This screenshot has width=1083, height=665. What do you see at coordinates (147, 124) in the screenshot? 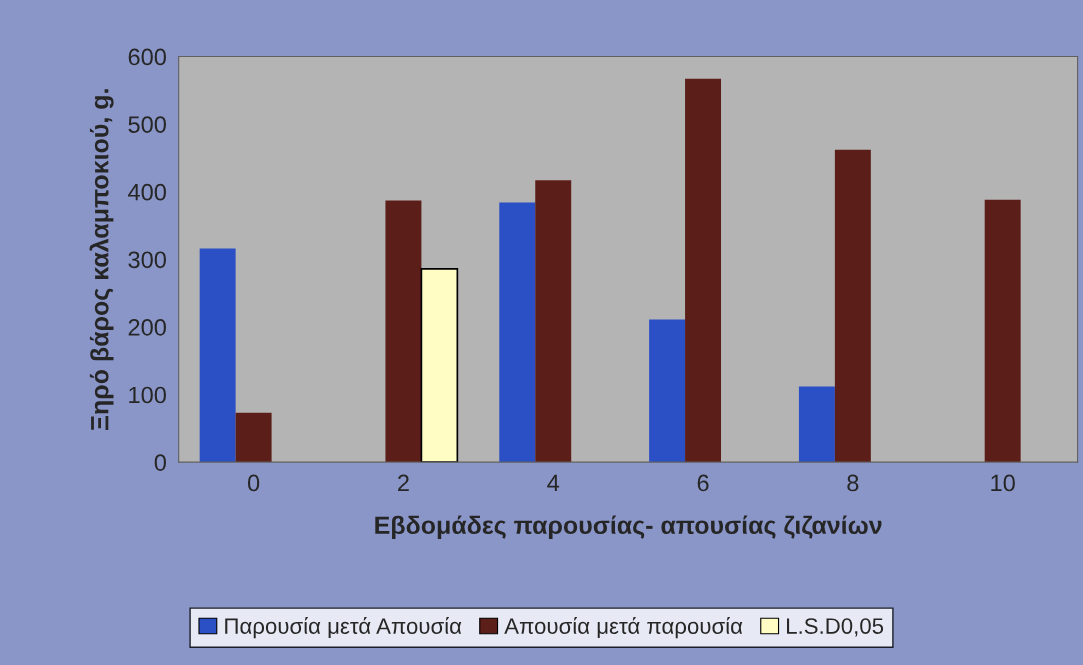
I see `y-tick-label: 500` at bounding box center [147, 124].